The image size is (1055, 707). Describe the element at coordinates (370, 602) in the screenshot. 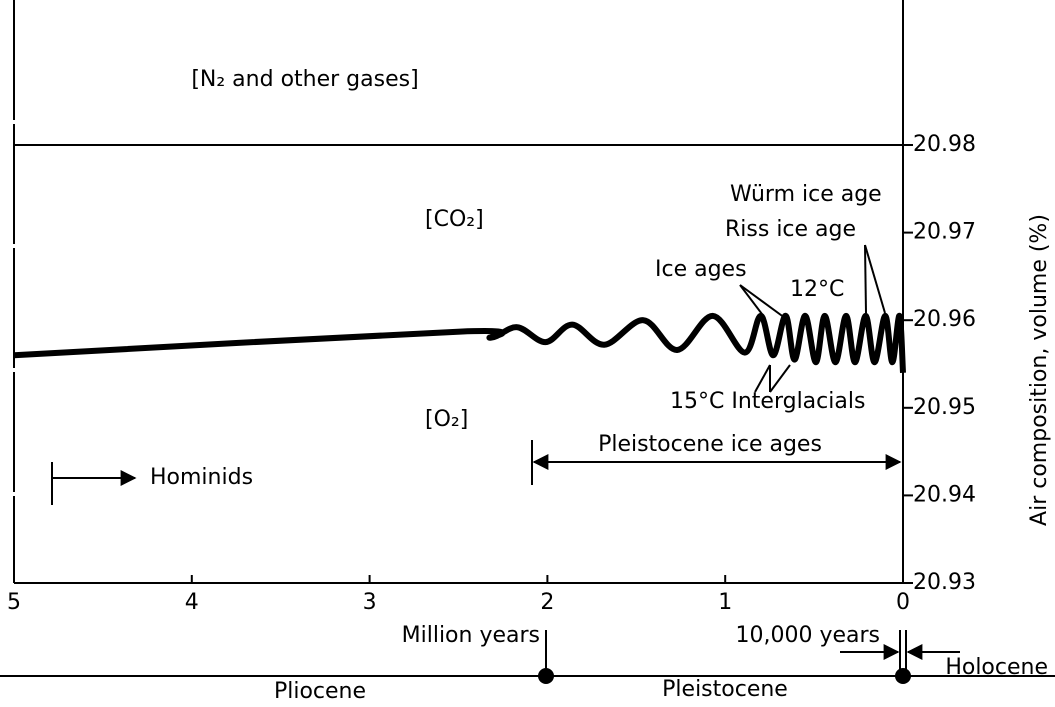

I see `x-tick-label: 3` at that location.